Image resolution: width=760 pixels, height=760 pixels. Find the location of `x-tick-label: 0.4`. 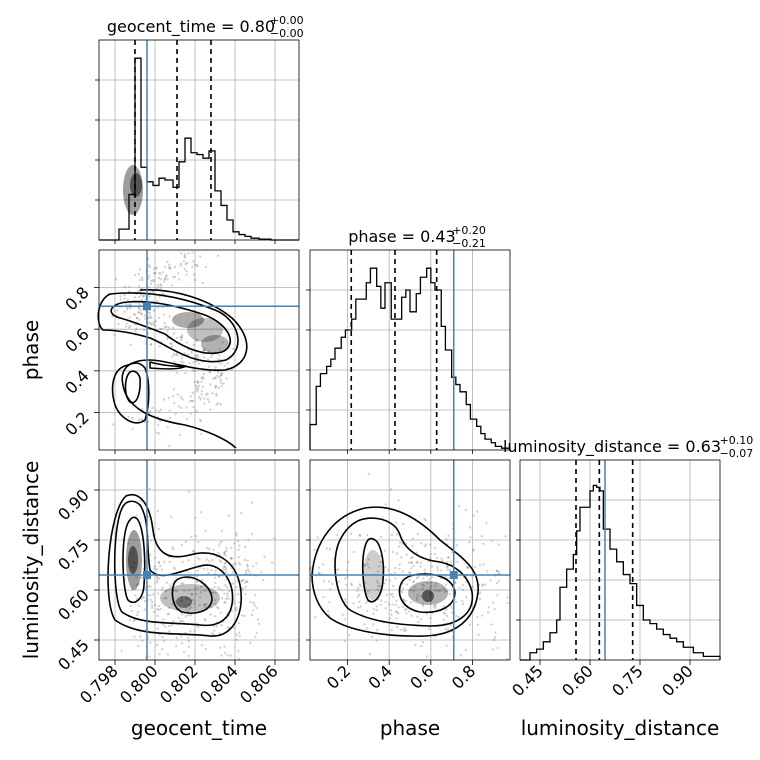

x-tick-label: 0.4 is located at coordinates (380, 676).